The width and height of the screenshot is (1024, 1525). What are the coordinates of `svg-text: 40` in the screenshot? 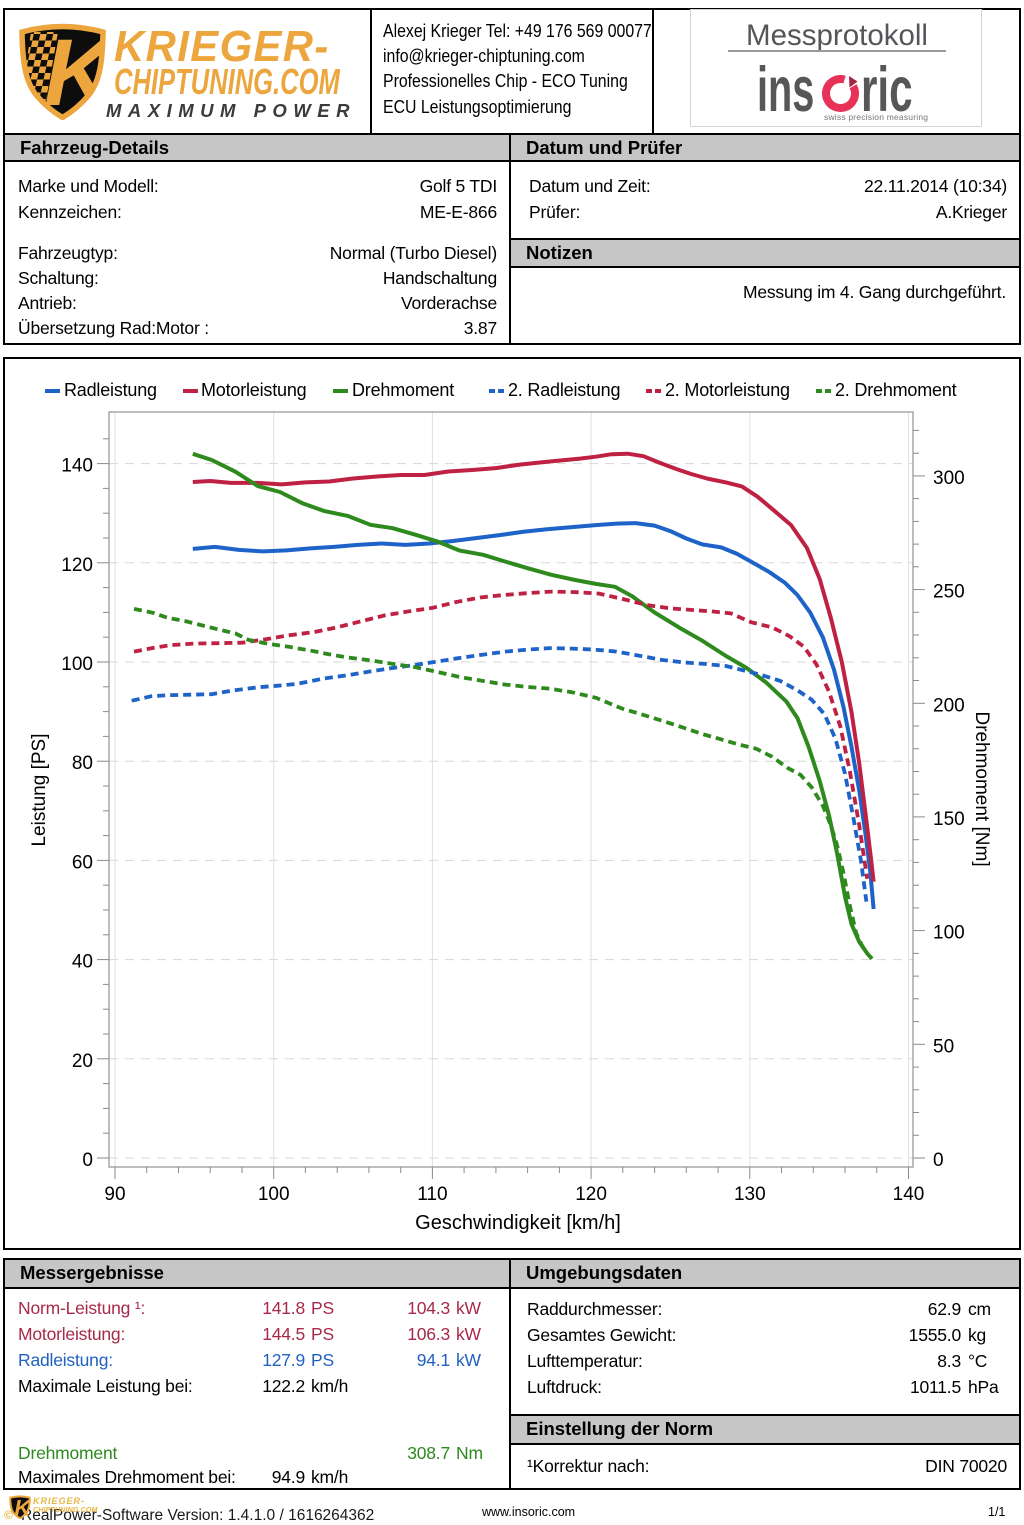 It's located at (82, 962).